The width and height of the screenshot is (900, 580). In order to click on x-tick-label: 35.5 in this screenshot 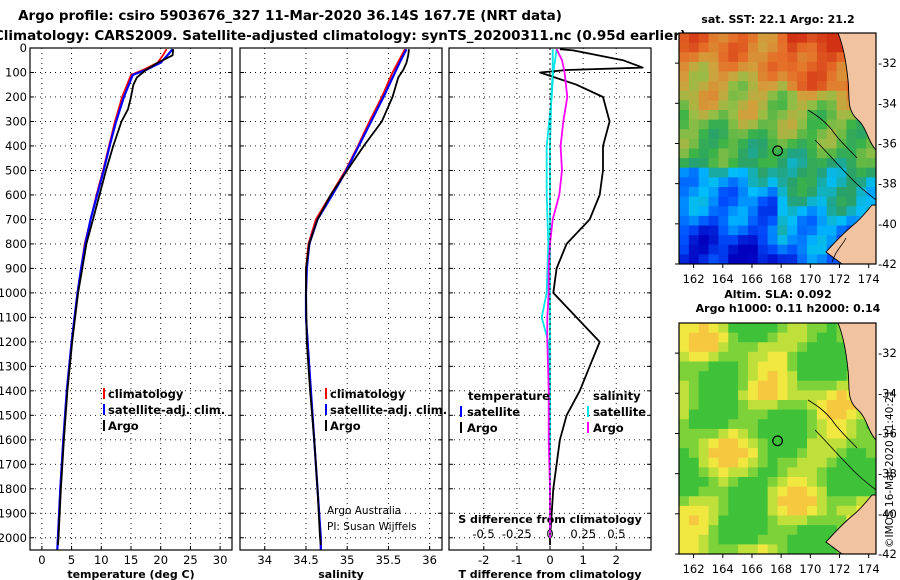, I will do `click(389, 560)`.